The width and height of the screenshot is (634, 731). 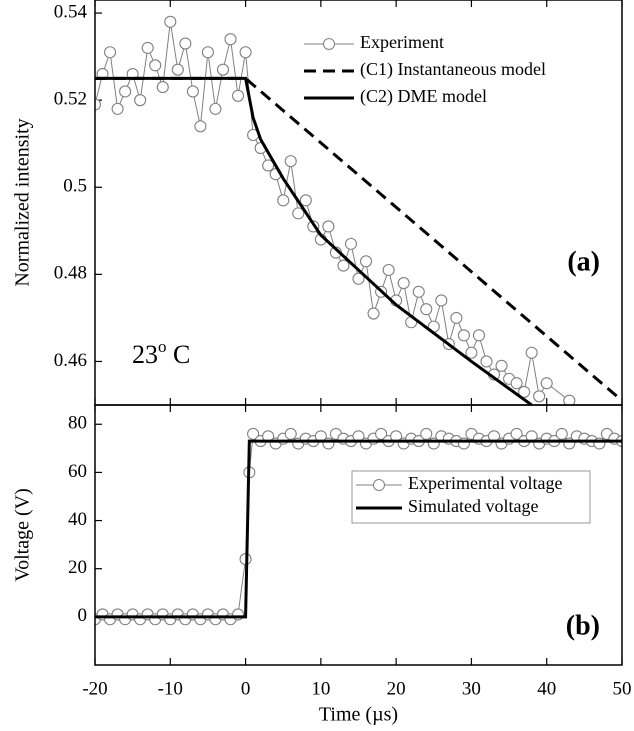 What do you see at coordinates (94, 688) in the screenshot?
I see `x-tick-label: -20` at bounding box center [94, 688].